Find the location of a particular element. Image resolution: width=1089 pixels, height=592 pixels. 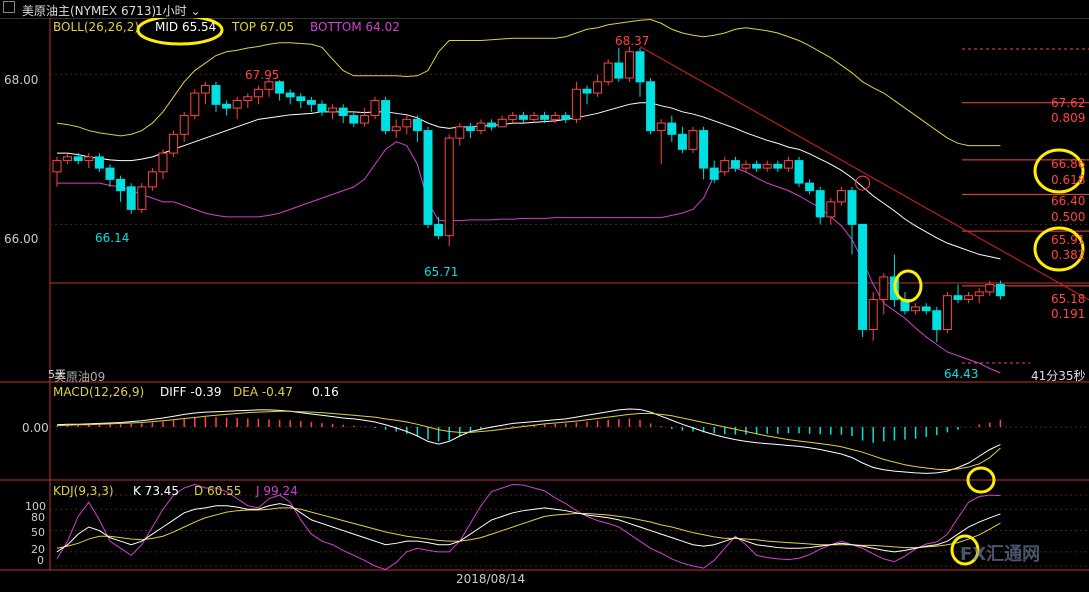

watermark-logo: FX汇通网 is located at coordinates (1000, 554).